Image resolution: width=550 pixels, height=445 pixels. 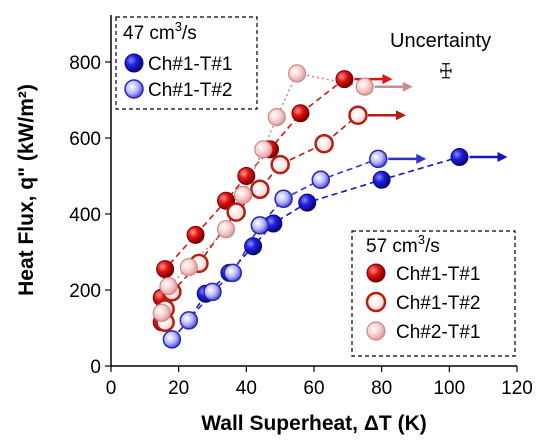 I want to click on legend-47-entry-1: Ch#1-T#1, so click(x=190, y=64).